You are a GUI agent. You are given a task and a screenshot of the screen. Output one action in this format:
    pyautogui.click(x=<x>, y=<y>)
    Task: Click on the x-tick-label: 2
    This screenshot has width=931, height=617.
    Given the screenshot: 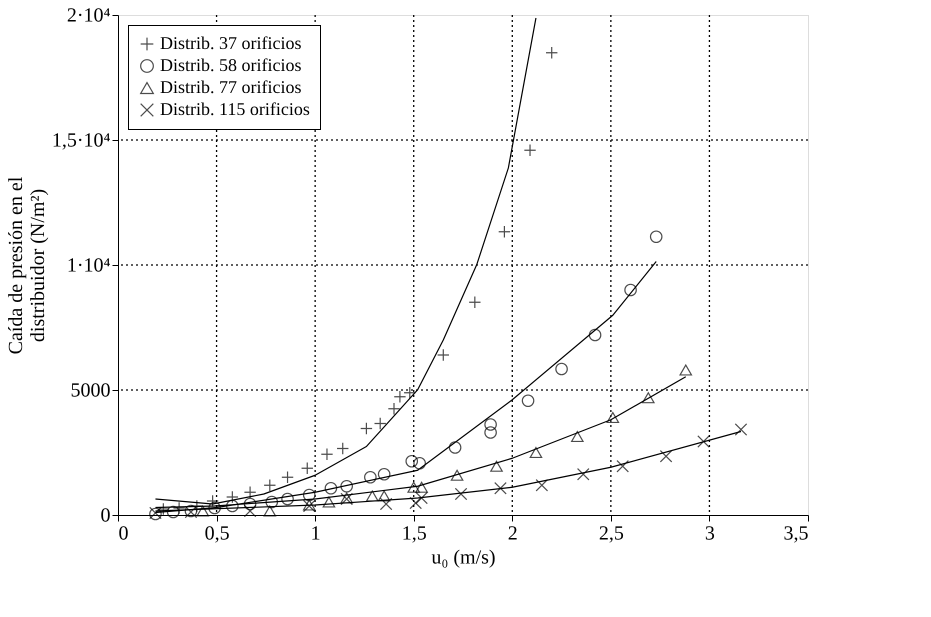 What is the action you would take?
    pyautogui.click(x=513, y=533)
    